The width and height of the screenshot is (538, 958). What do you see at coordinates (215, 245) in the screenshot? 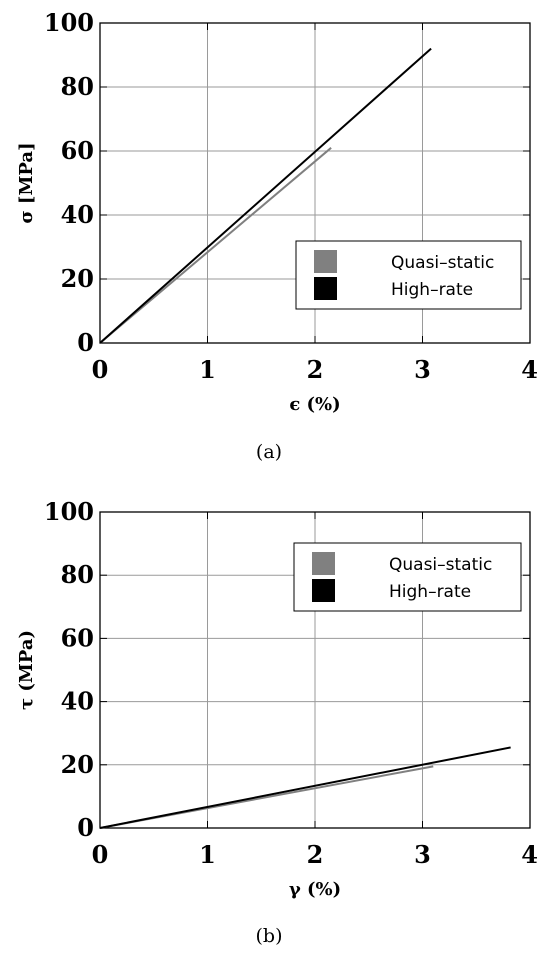
I see `series-line-quasi-static` at bounding box center [215, 245].